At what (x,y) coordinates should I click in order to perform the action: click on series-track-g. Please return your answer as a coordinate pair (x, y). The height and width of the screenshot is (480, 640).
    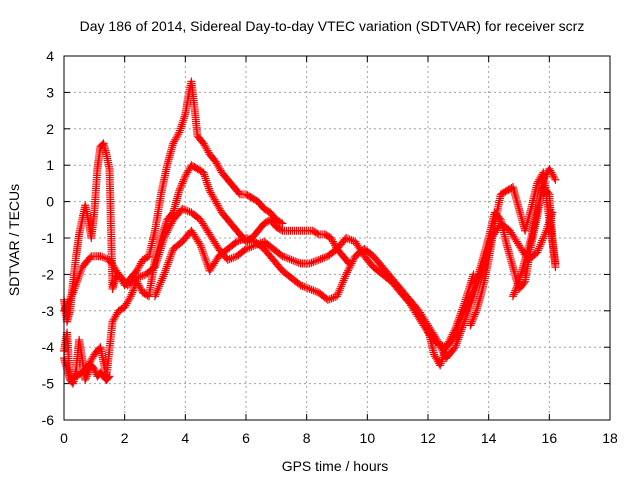
    Looking at the image, I should click on (534, 242).